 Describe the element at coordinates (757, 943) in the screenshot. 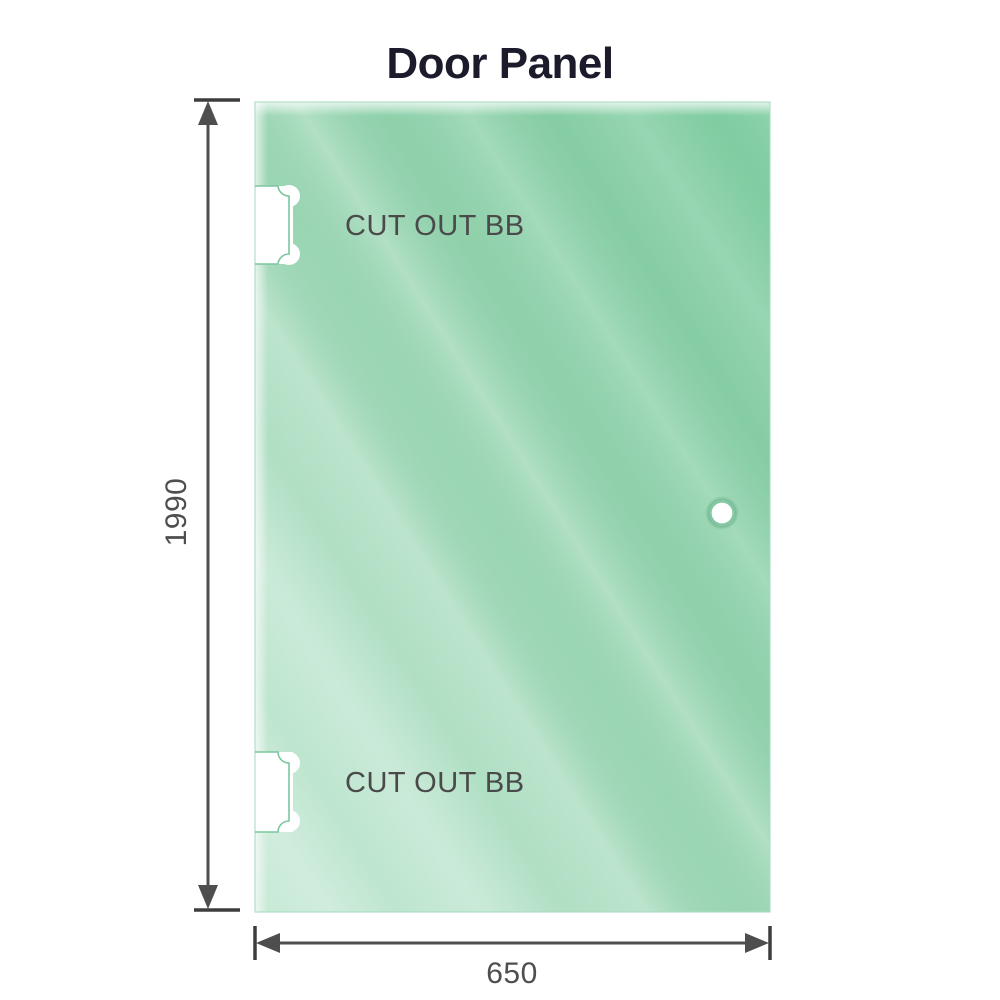

I see `width-arrow-right-icon` at that location.